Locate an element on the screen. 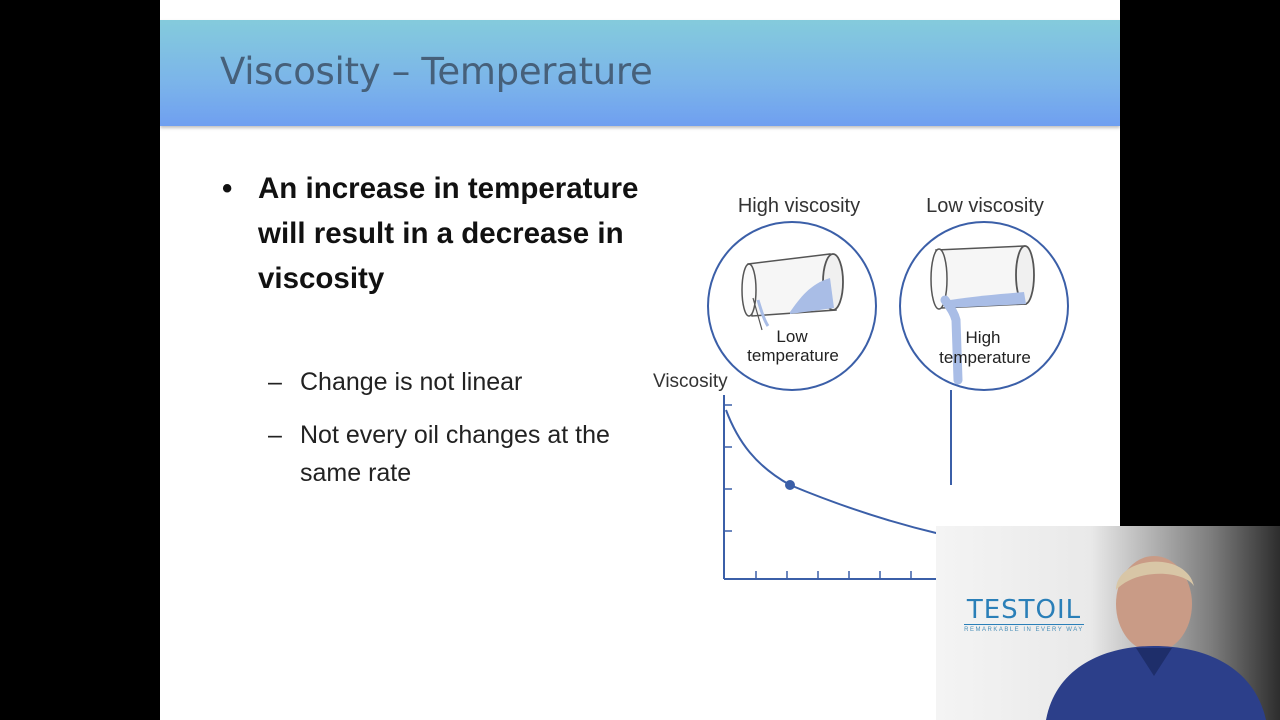  high-viscosity-label: High viscosity is located at coordinates (799, 206).